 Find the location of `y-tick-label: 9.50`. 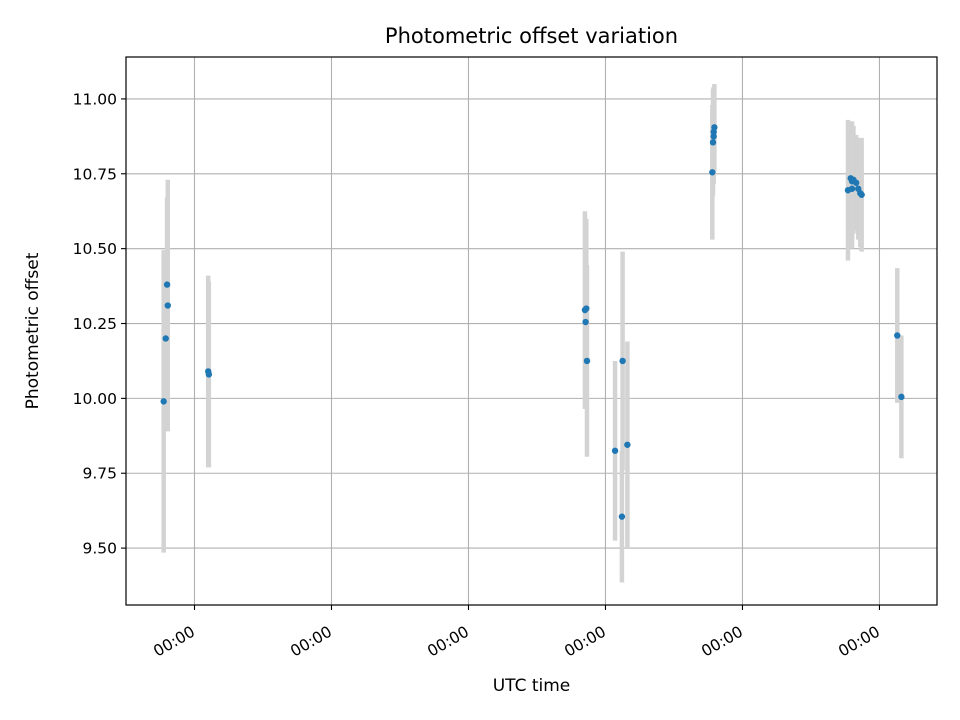

y-tick-label: 9.50 is located at coordinates (99, 549).